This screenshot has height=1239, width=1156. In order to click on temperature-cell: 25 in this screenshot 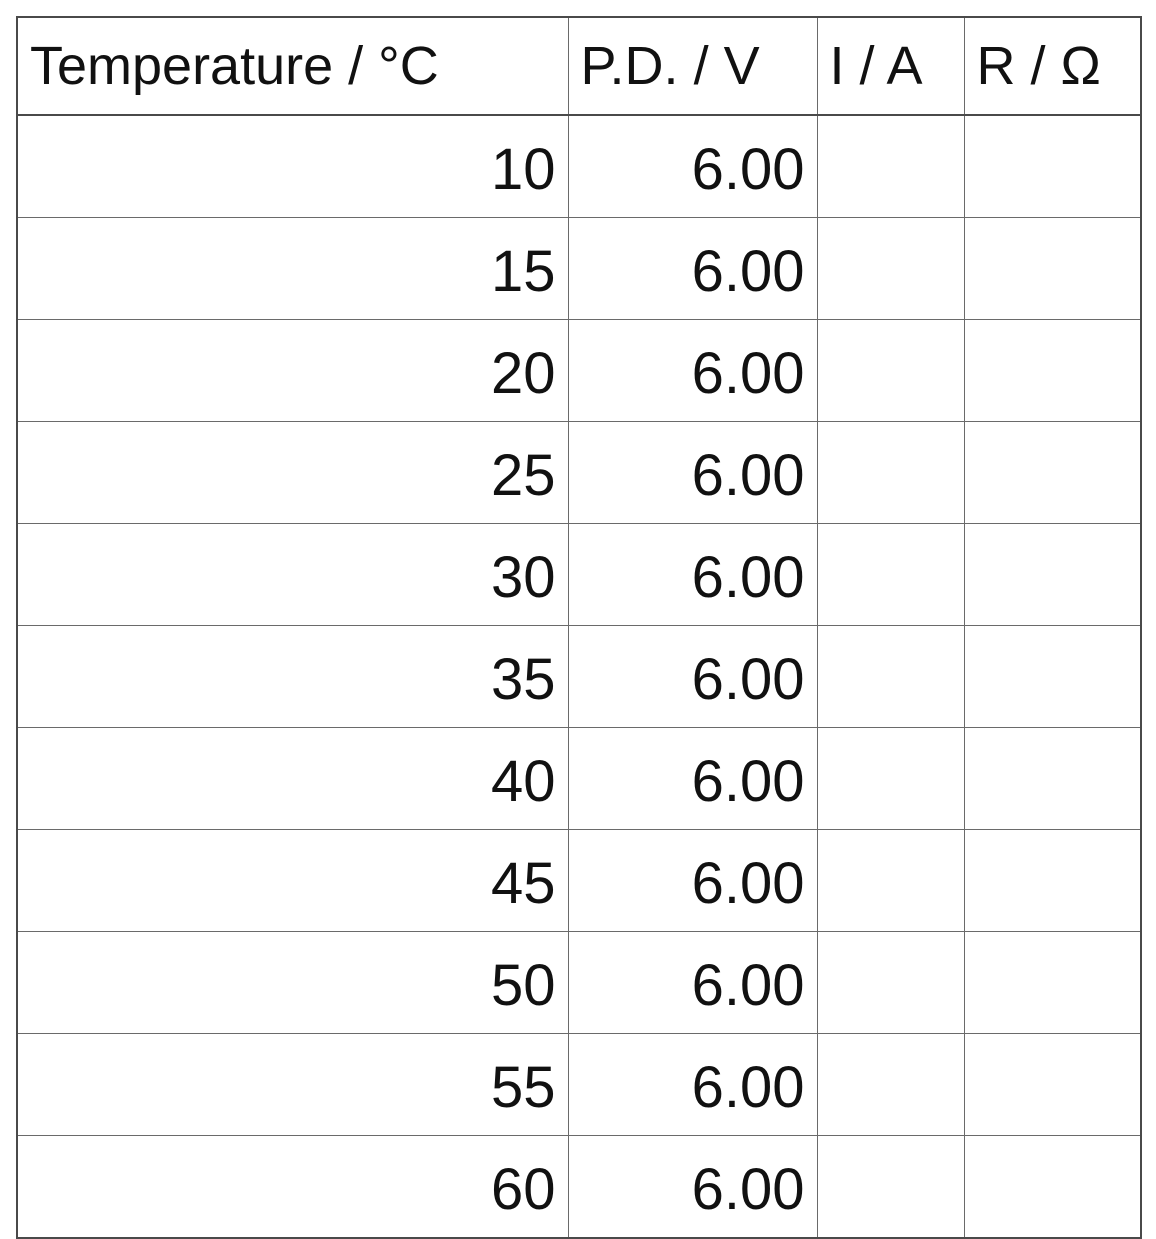, I will do `click(292, 472)`.